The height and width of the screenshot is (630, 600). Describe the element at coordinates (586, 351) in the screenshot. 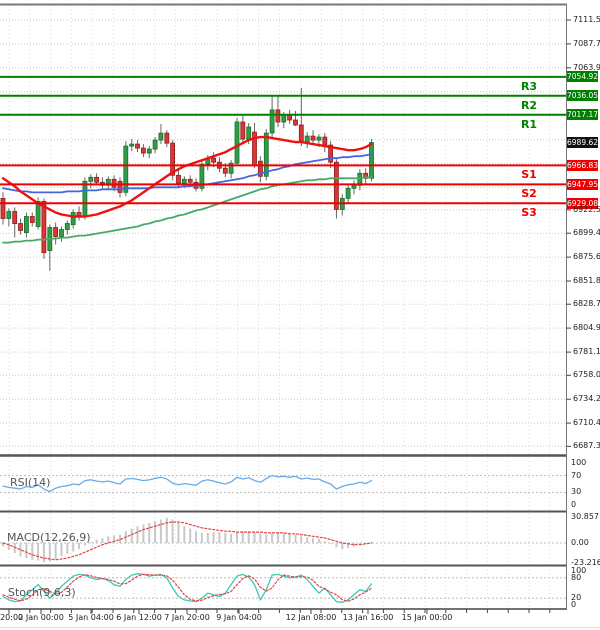

I see `price-tick-label: 6781.10` at that location.